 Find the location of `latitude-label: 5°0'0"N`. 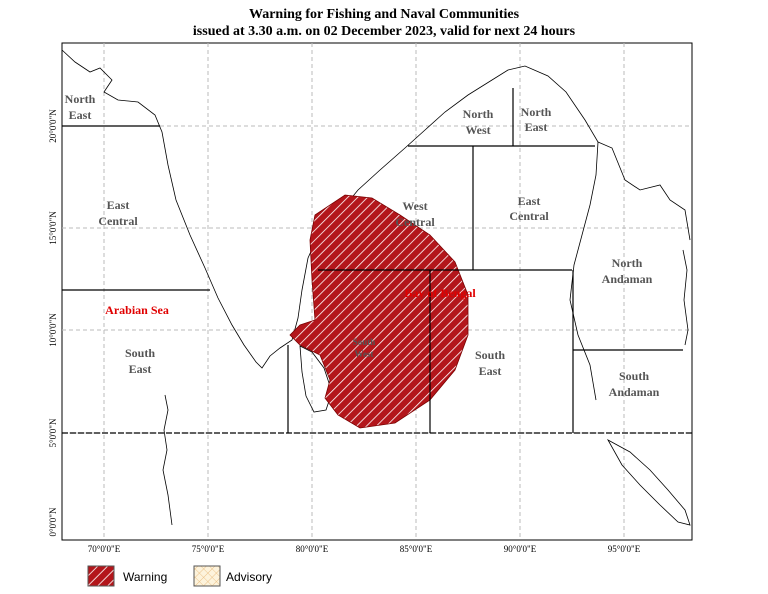

latitude-label: 5°0'0"N is located at coordinates (53, 432).